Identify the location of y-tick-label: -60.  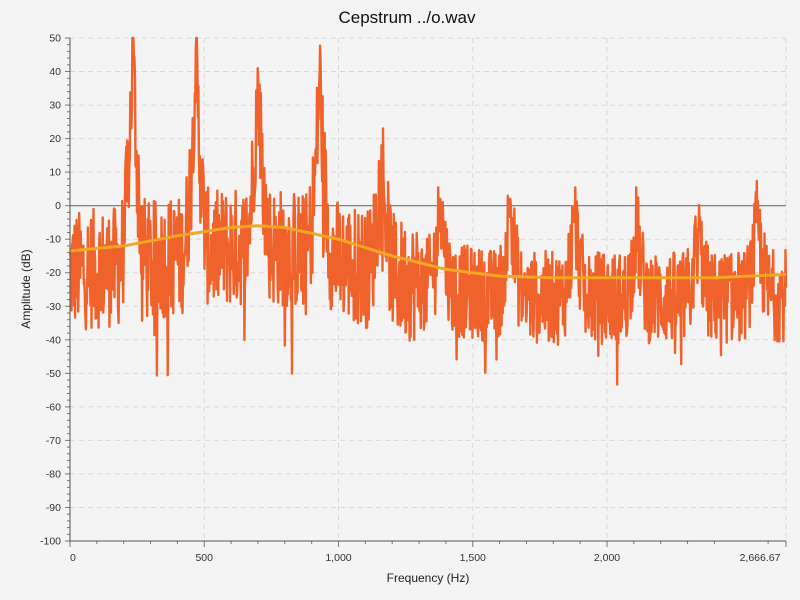
(53, 407).